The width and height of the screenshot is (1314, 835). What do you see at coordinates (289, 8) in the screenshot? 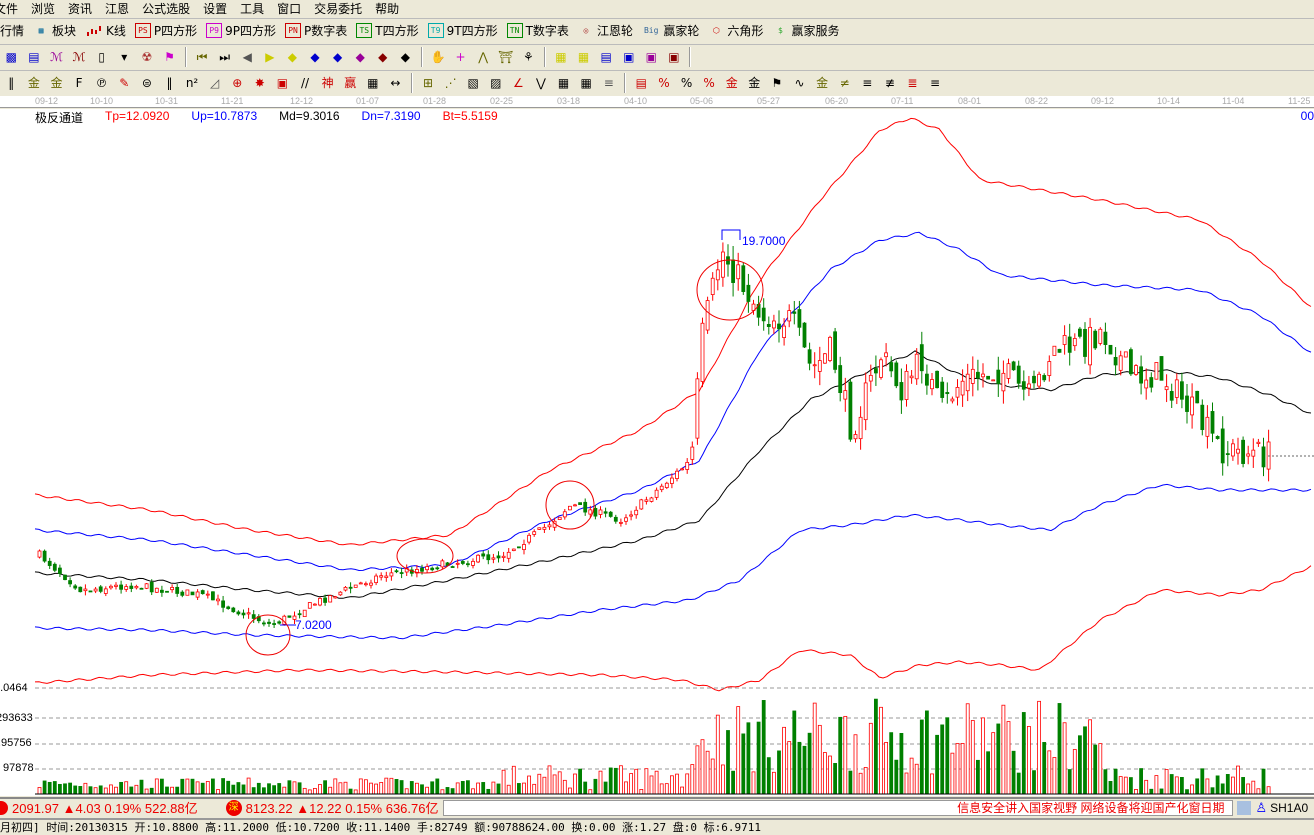
I see `menu-window: 窗口` at bounding box center [289, 8].